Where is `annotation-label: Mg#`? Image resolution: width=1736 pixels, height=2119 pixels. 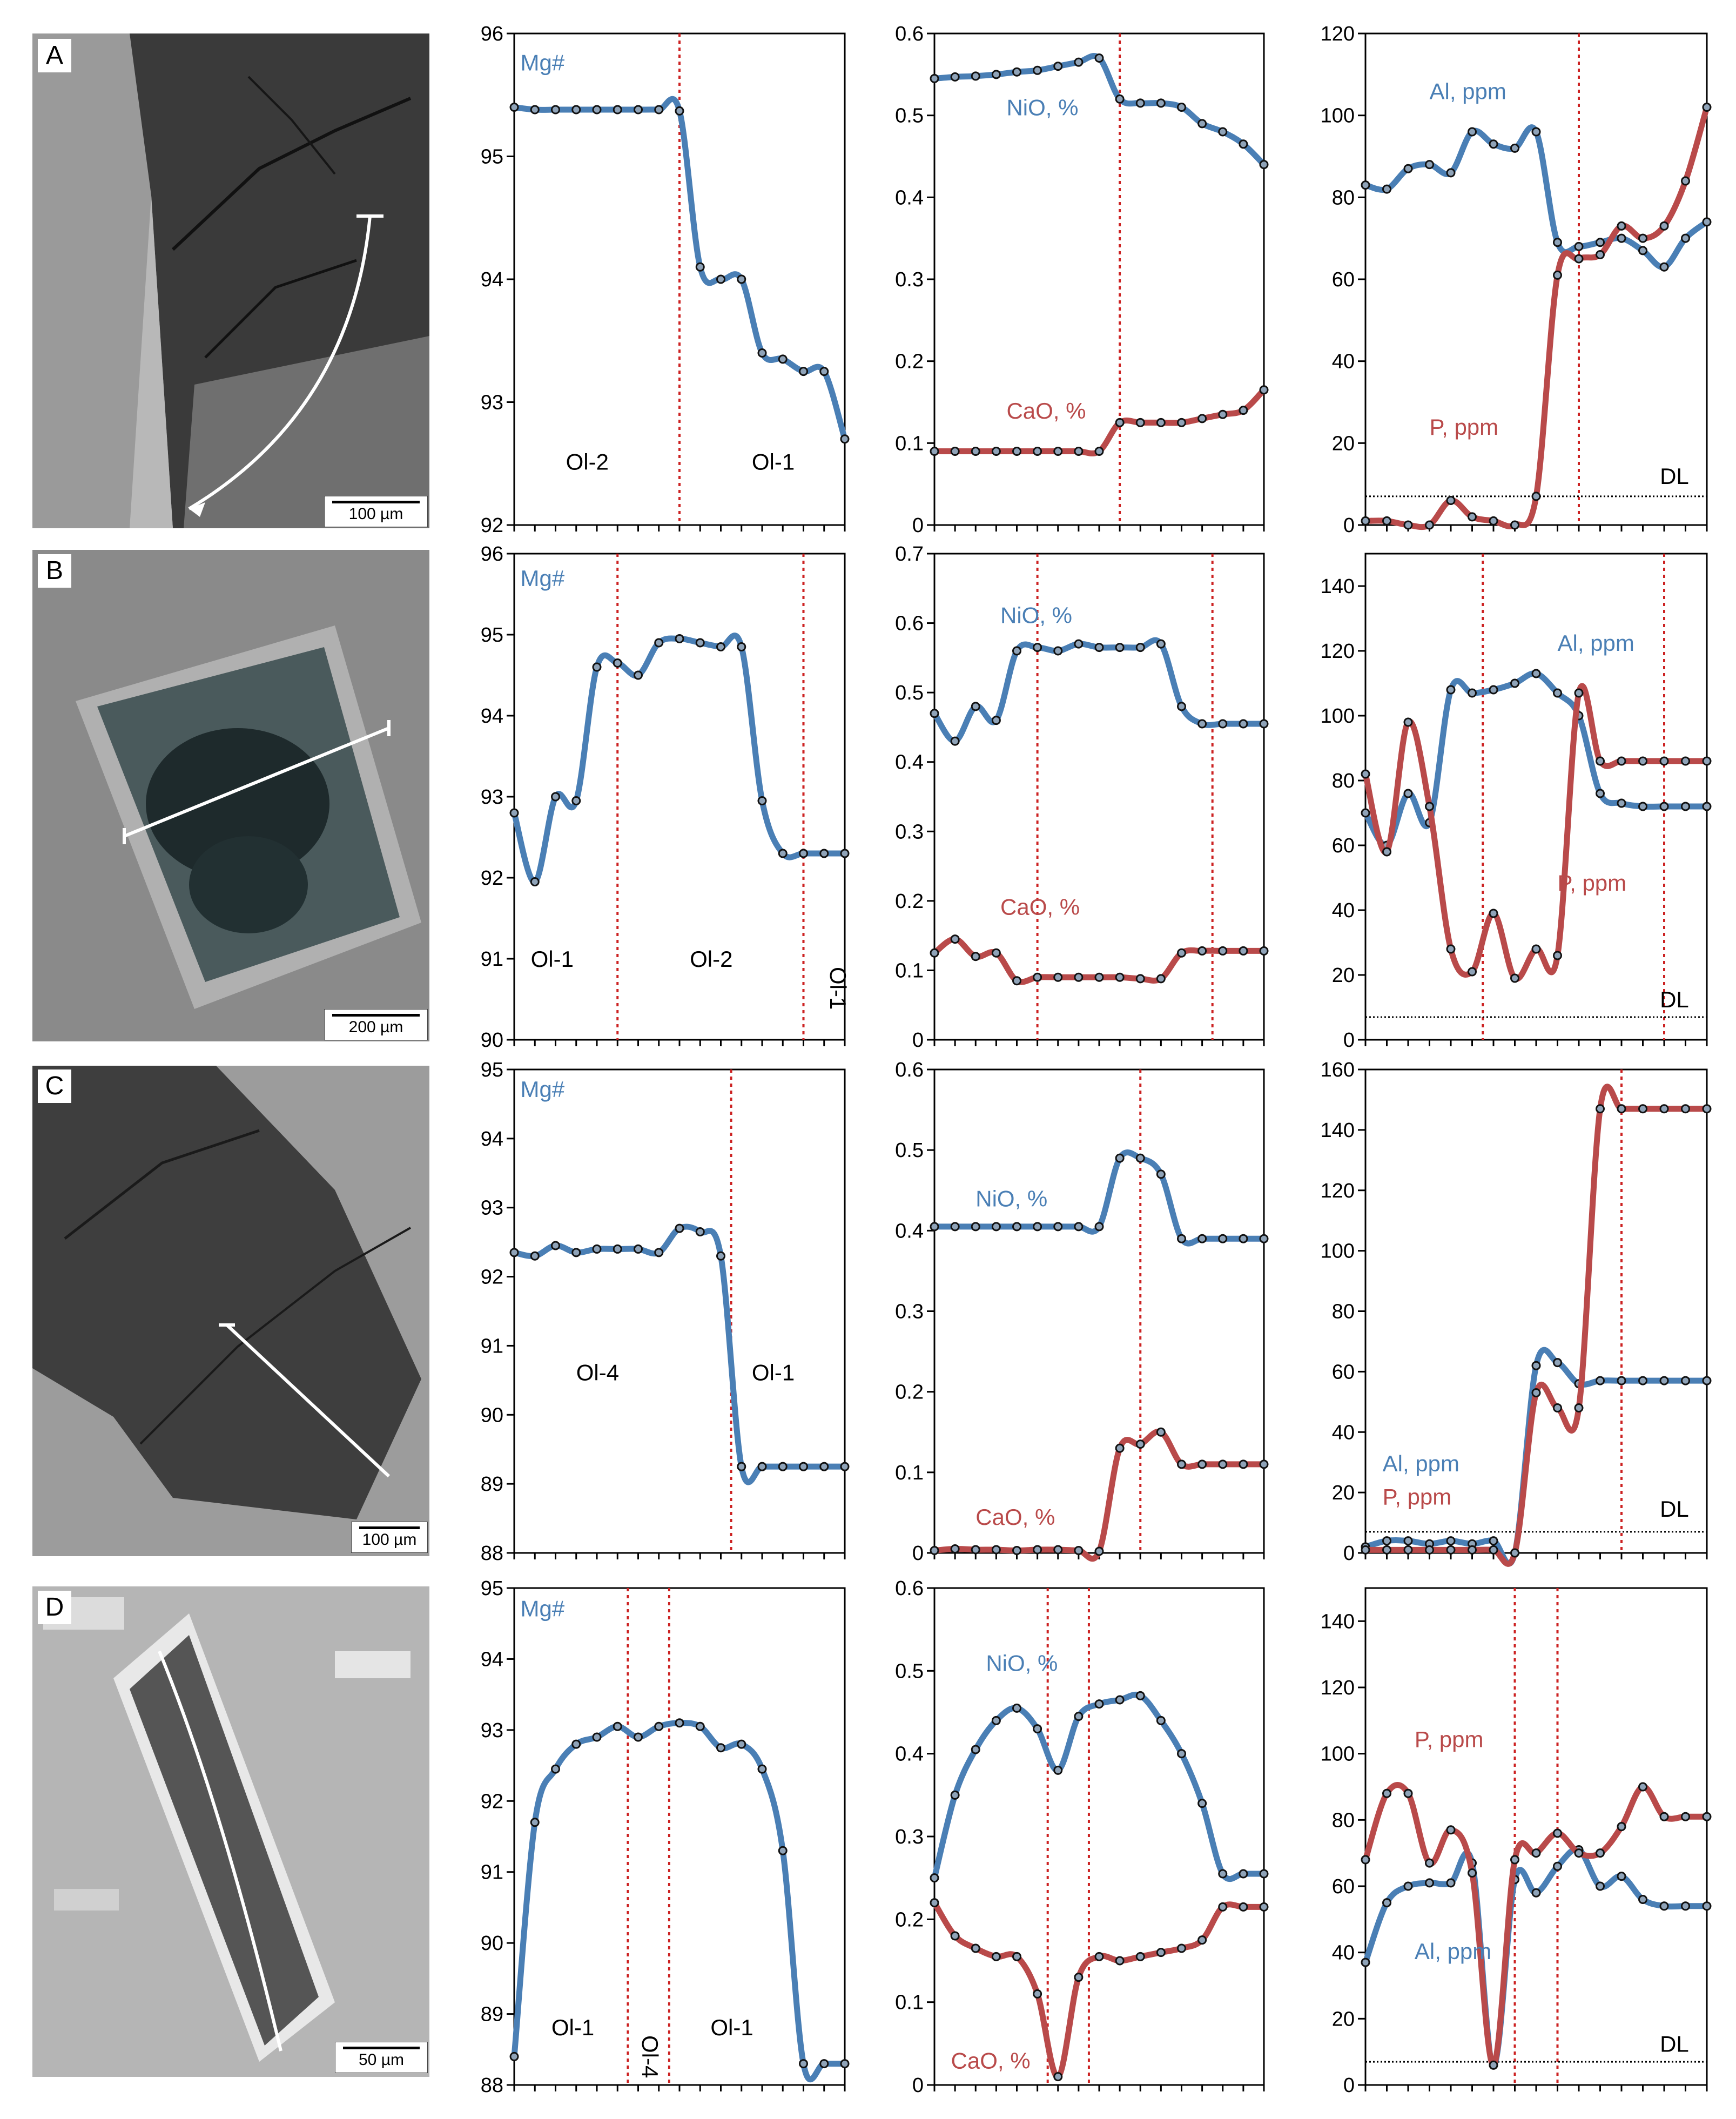
annotation-label: Mg# is located at coordinates (542, 63).